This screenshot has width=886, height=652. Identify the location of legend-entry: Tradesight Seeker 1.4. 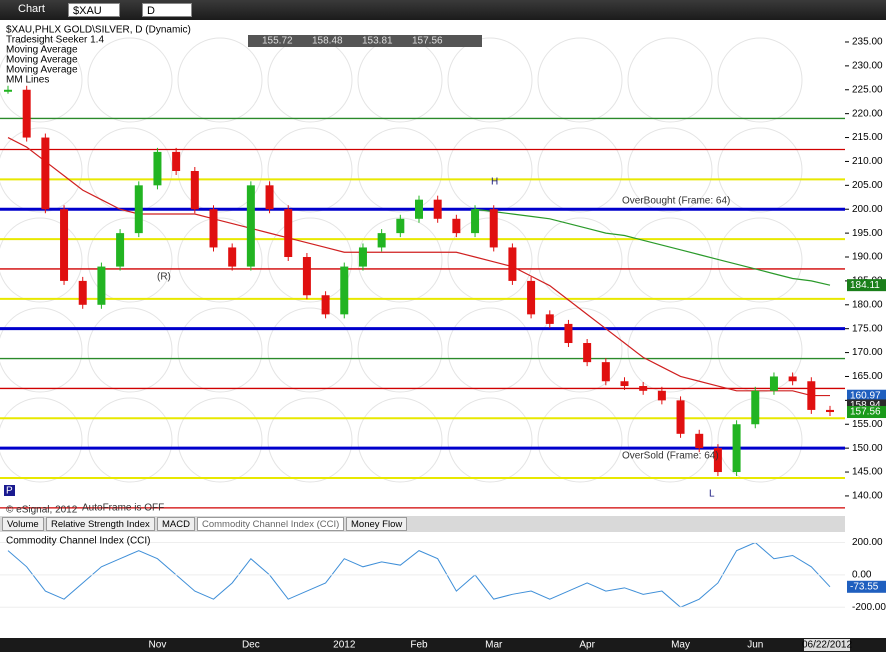
(55, 40).